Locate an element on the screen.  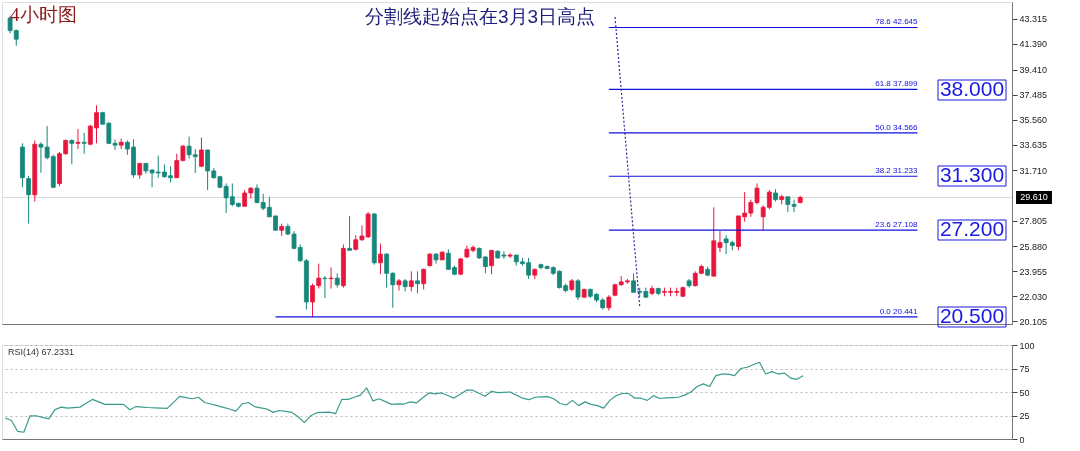
ref-line-label: 29.610 is located at coordinates (1034, 197).